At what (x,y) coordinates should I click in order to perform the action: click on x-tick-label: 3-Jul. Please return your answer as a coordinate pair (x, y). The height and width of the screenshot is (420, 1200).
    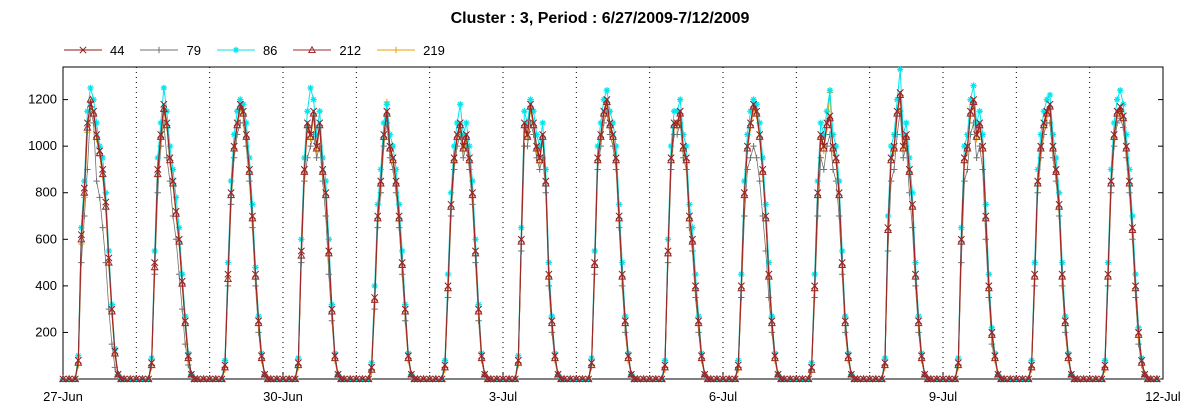
    Looking at the image, I should click on (503, 396).